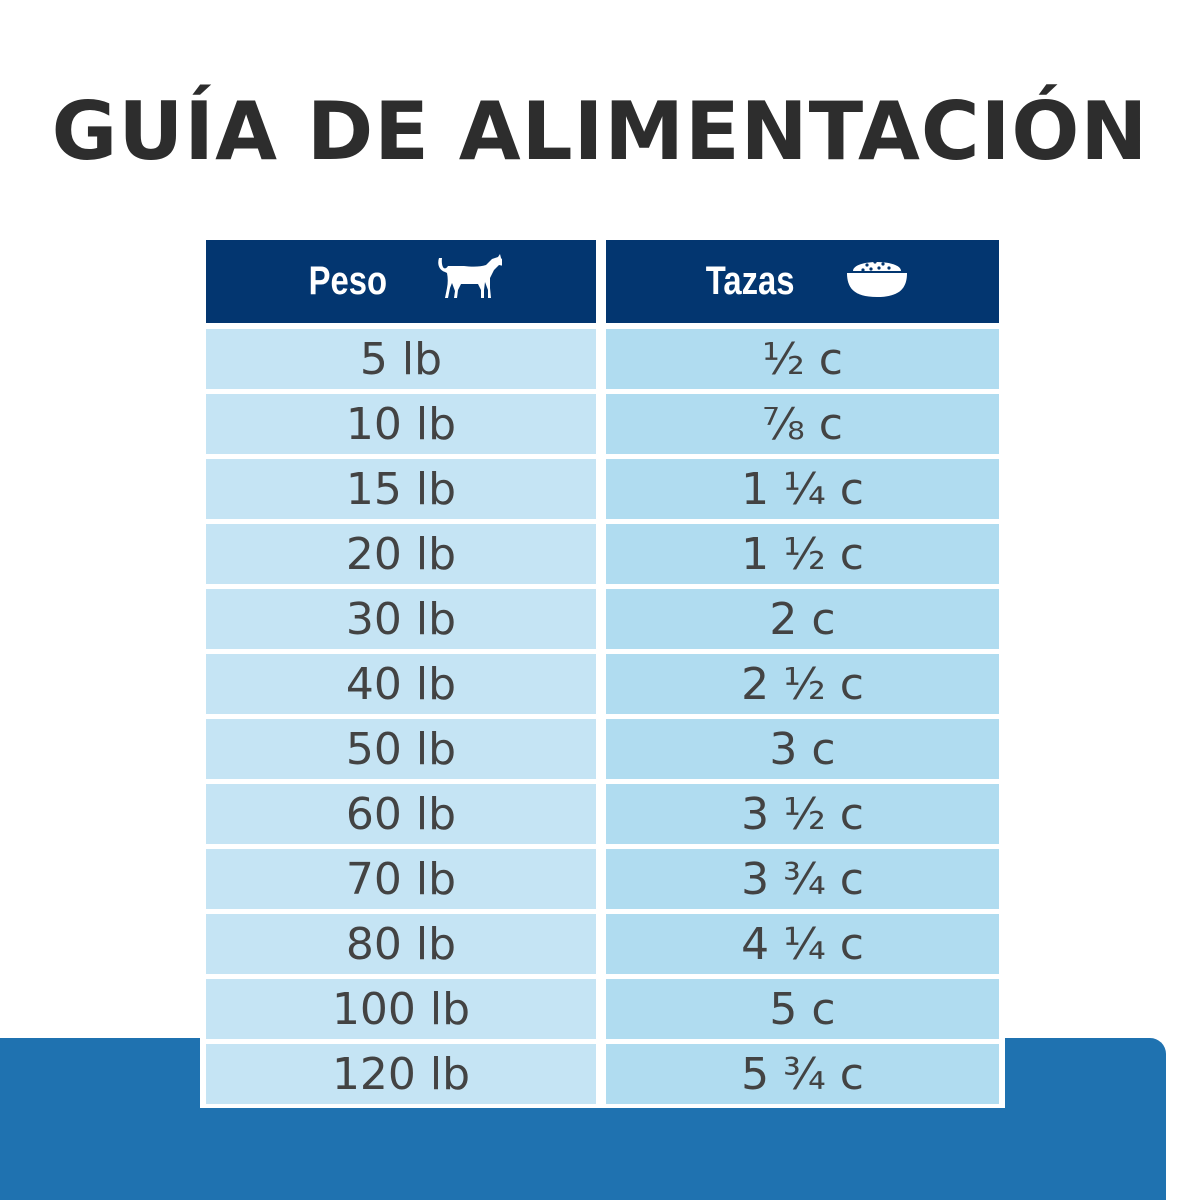  What do you see at coordinates (877, 282) in the screenshot?
I see `food-bowl-icon` at bounding box center [877, 282].